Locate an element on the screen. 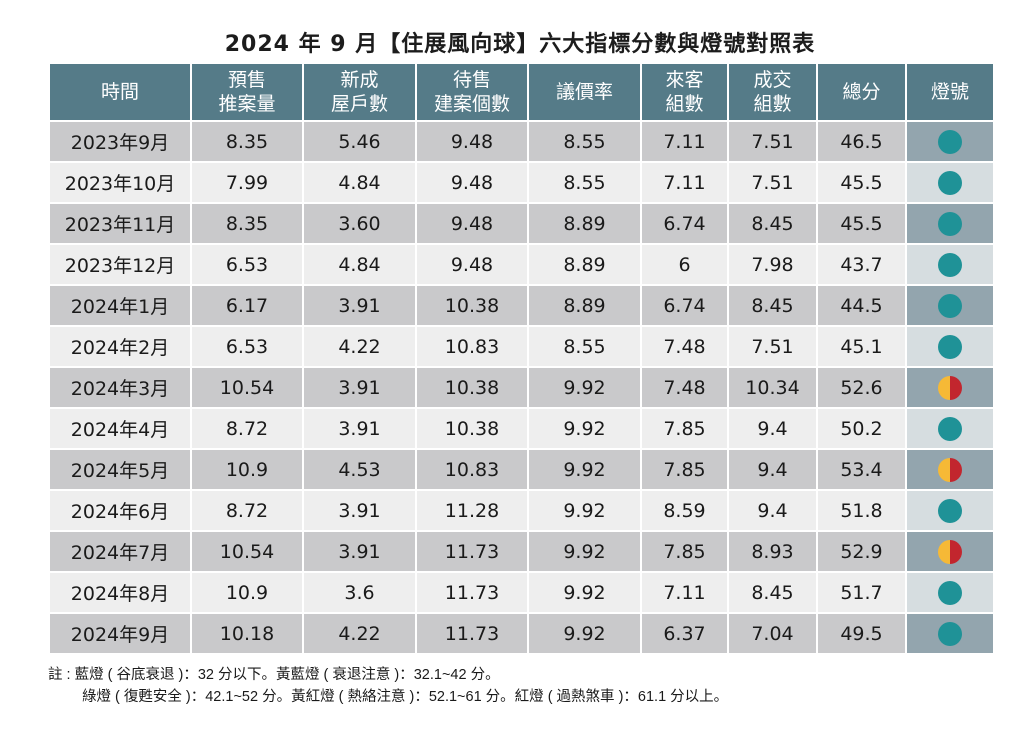 Image resolution: width=1033 pixels, height=734 pixels. cell-presale: 8.35 is located at coordinates (247, 223).